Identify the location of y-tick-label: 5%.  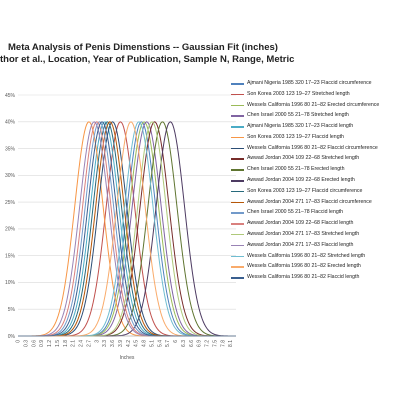
(12, 310).